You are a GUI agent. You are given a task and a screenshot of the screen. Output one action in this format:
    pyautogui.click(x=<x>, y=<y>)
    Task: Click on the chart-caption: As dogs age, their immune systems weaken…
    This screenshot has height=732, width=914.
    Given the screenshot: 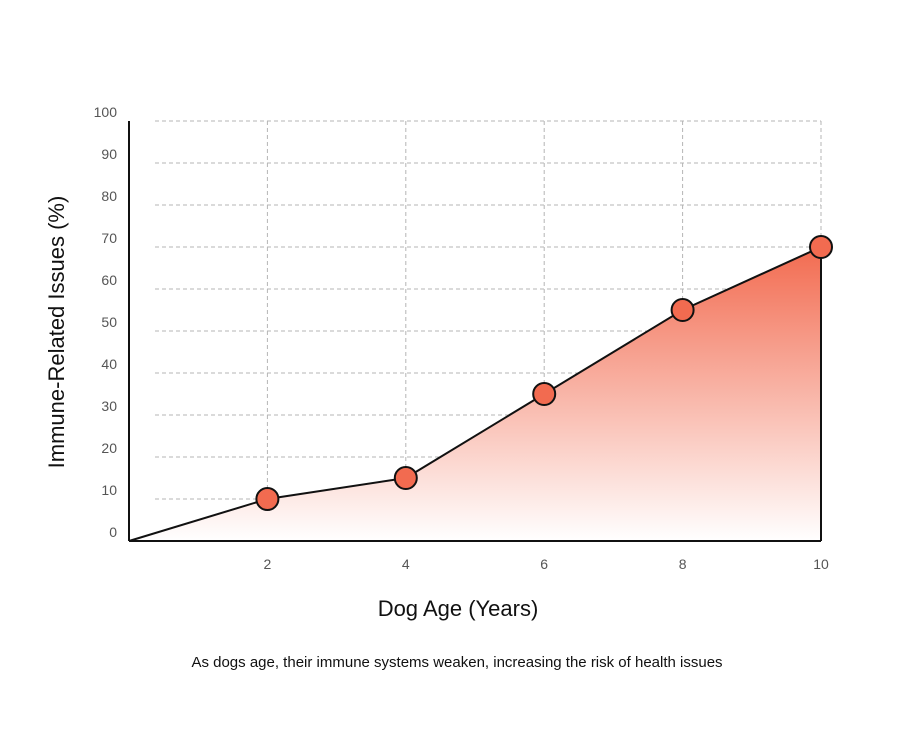 What is the action you would take?
    pyautogui.click(x=457, y=662)
    